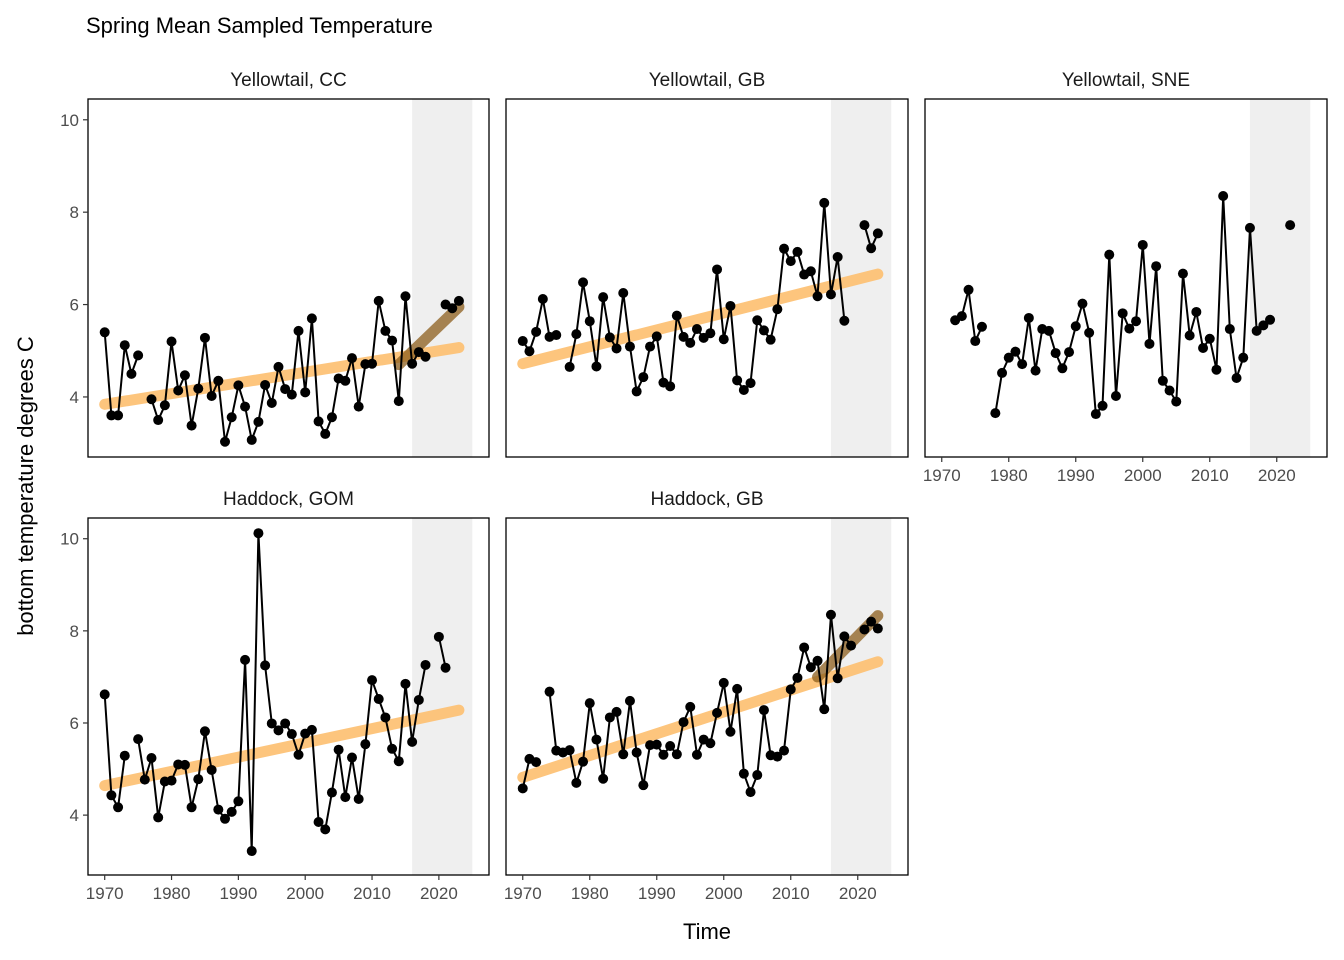 This screenshot has height=960, width=1344. Describe the element at coordinates (700, 719) in the screenshot. I see `long-term-trend-line` at that location.